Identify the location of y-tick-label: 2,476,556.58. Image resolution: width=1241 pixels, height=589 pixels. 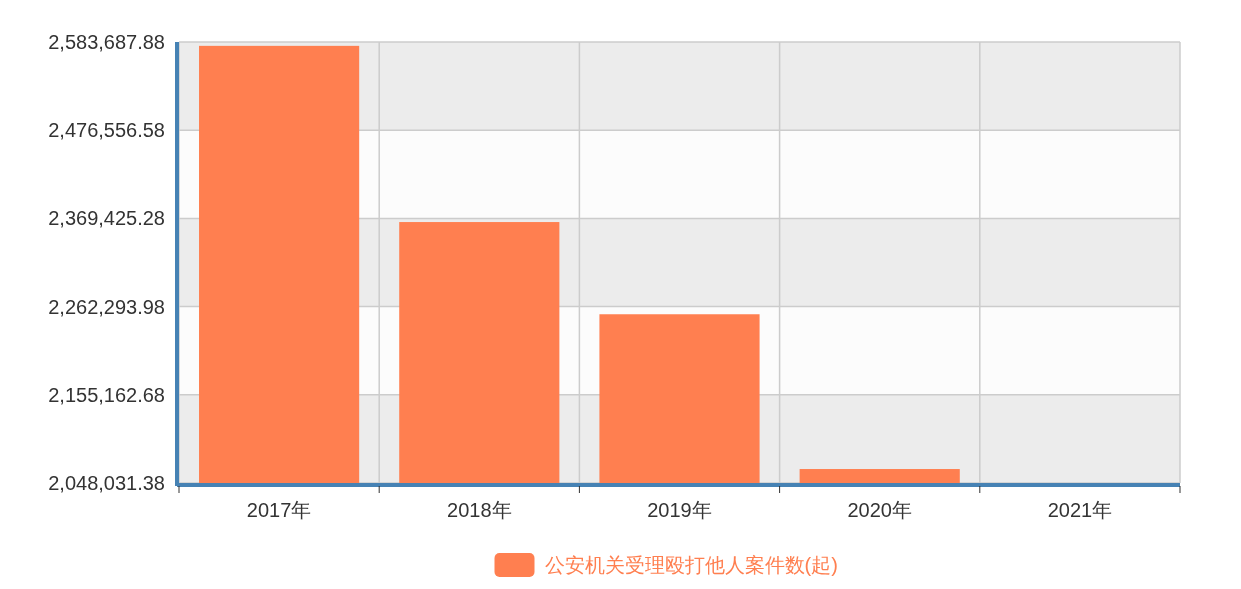
(106, 130).